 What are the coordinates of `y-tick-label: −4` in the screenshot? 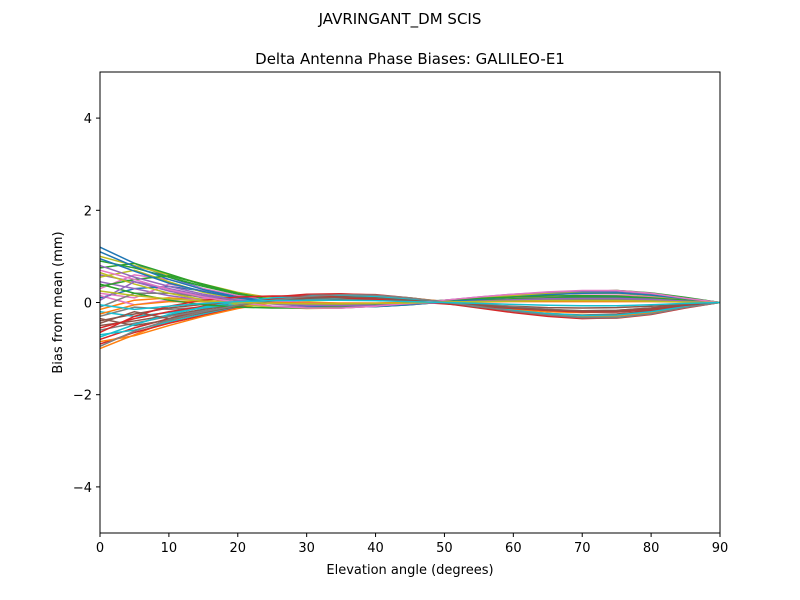 It's located at (82, 488).